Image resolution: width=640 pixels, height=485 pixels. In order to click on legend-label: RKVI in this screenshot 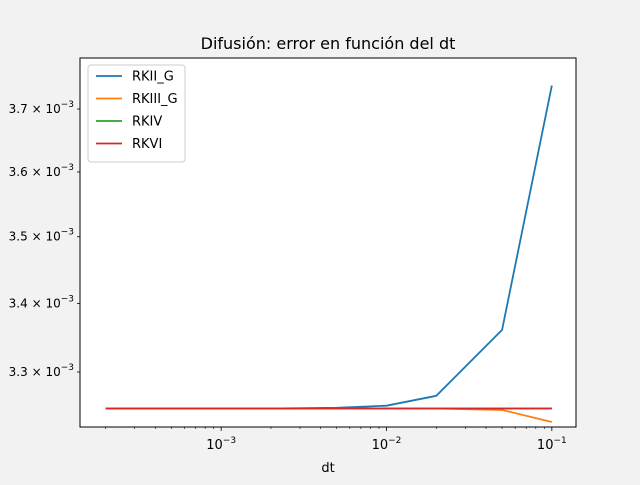, I will do `click(147, 144)`.